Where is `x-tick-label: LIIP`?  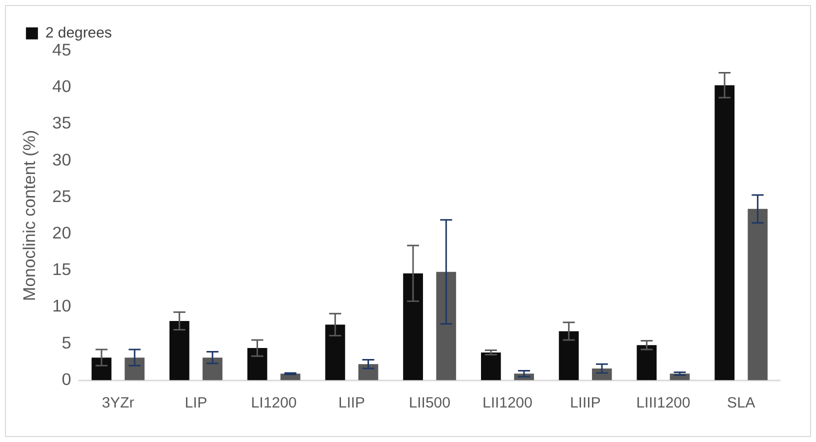 x-tick-label: LIIP is located at coordinates (352, 403).